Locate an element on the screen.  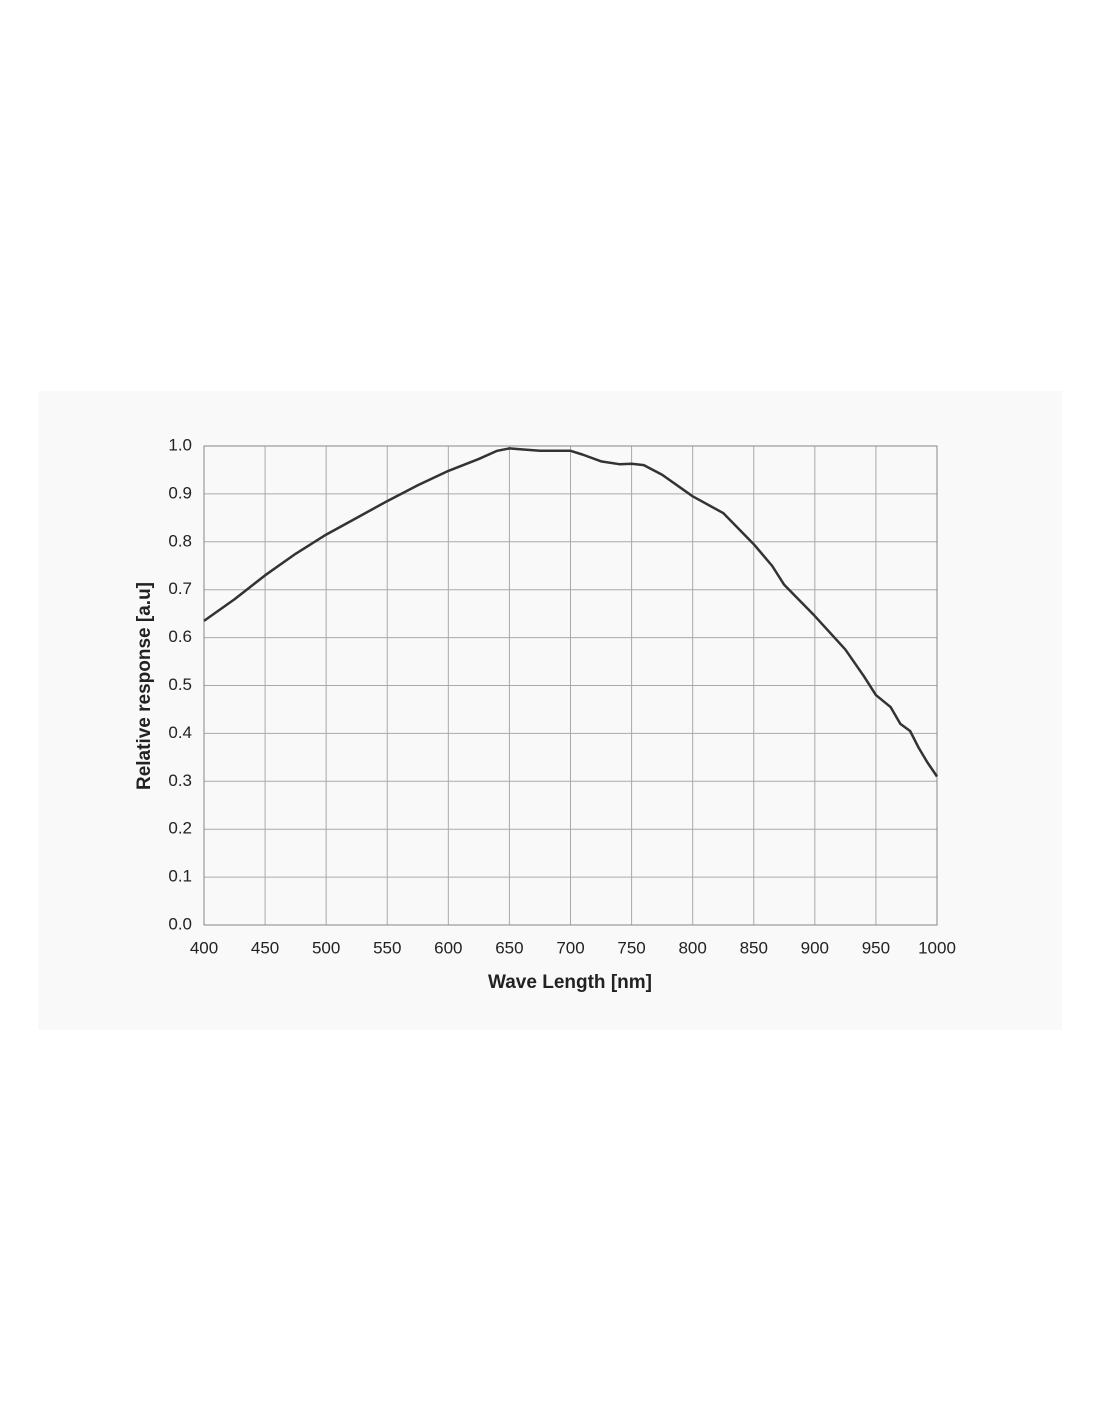
x-tick-label: 950 is located at coordinates (876, 947).